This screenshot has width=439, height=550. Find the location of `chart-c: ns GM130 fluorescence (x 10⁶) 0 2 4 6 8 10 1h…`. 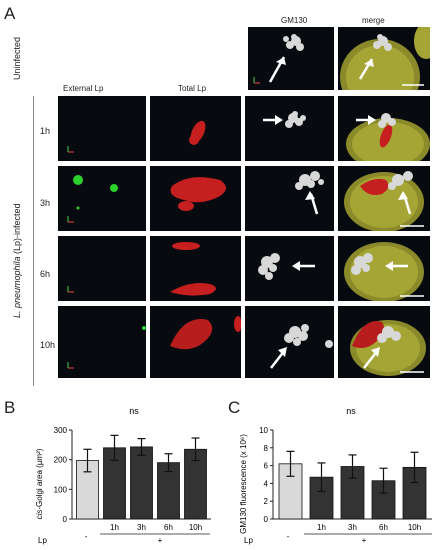

chart-c: ns GM130 fluorescence (x 10⁶) 0 2 4 6 8 10 1h… is located at coordinates (335, 475).